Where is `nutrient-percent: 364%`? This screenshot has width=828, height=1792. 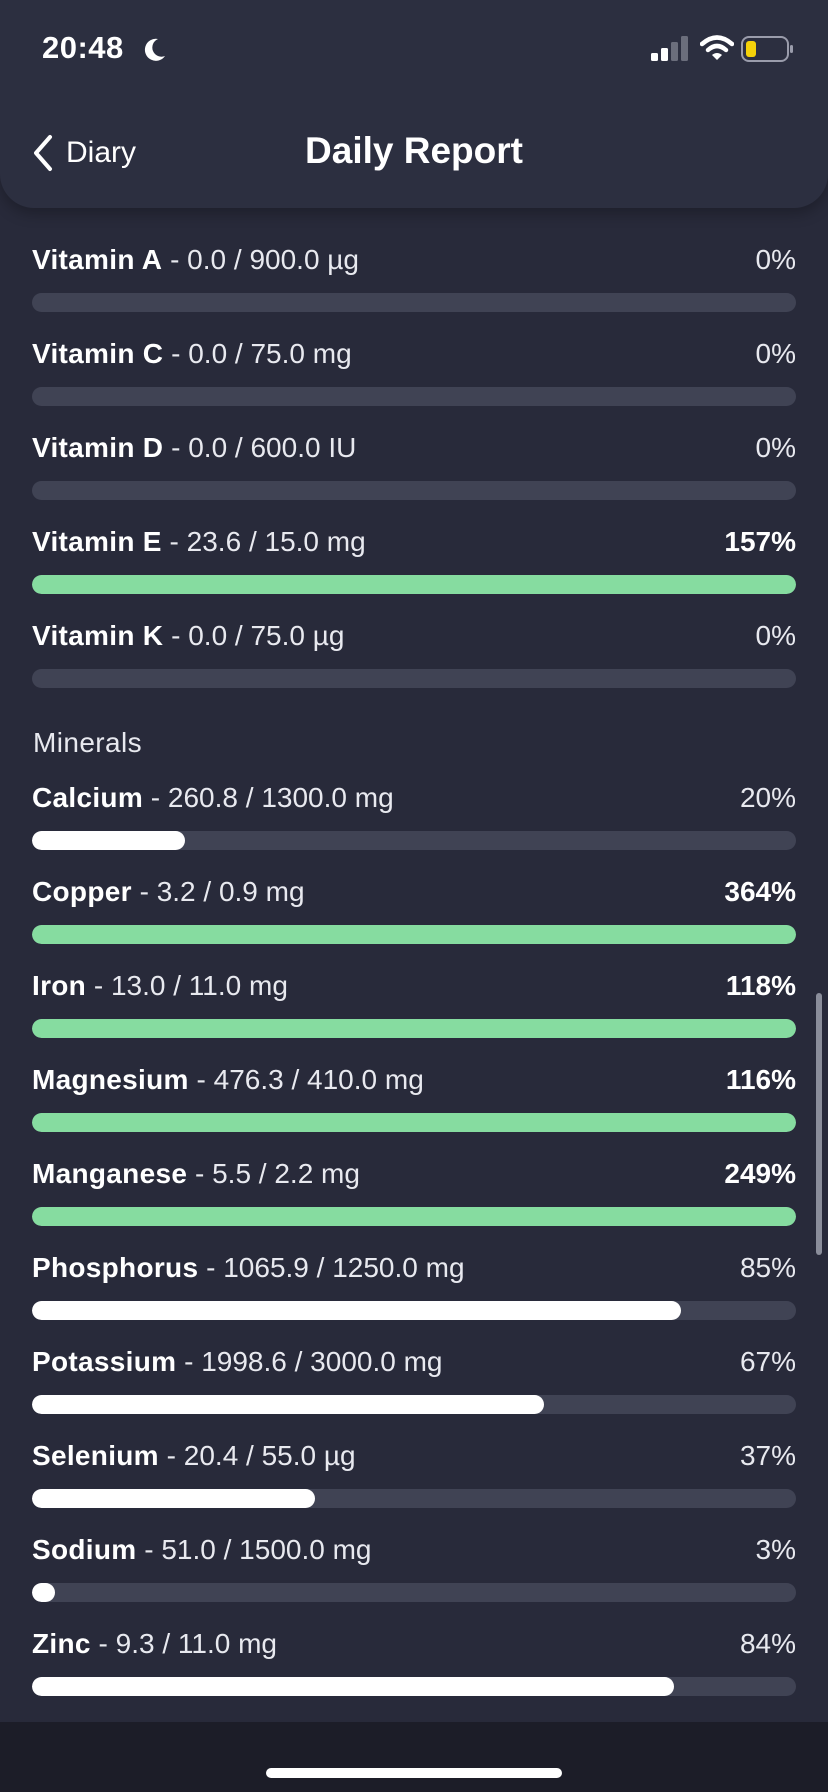
nutrient-percent: 364% is located at coordinates (760, 891).